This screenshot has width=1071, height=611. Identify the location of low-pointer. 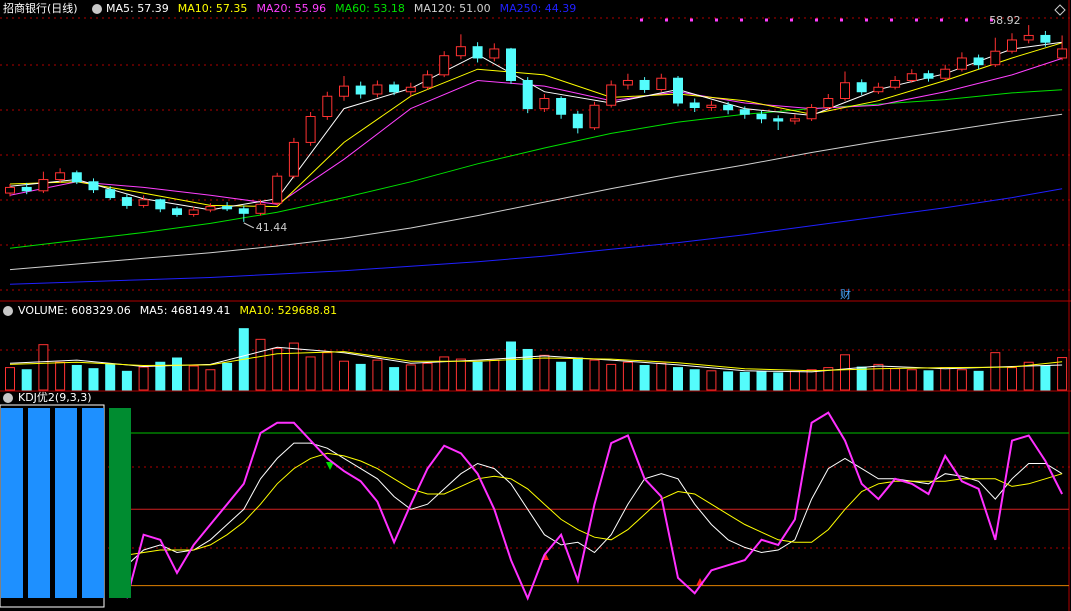
(249, 225).